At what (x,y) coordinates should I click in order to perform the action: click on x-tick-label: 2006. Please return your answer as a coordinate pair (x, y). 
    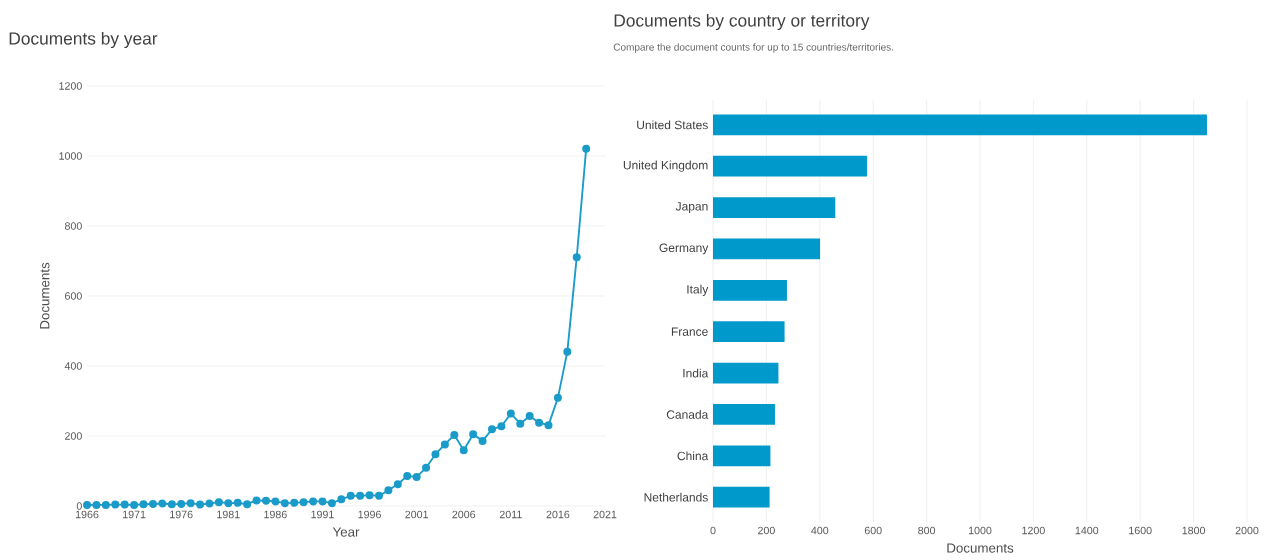
    Looking at the image, I should click on (464, 514).